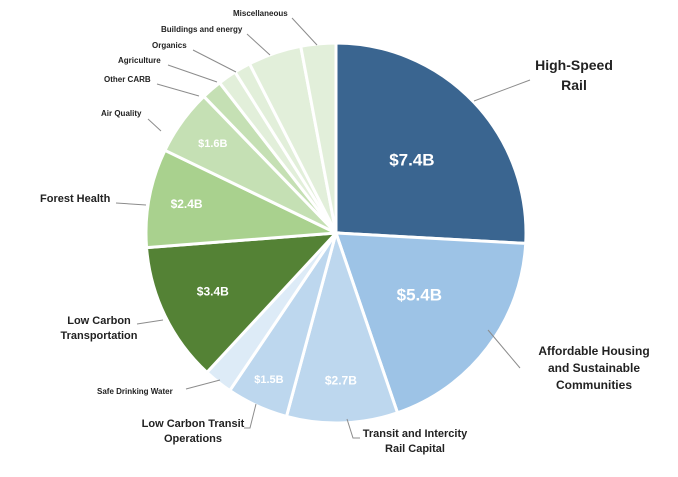 This screenshot has height=477, width=678. I want to click on category-label-misc: Miscellaneous, so click(260, 13).